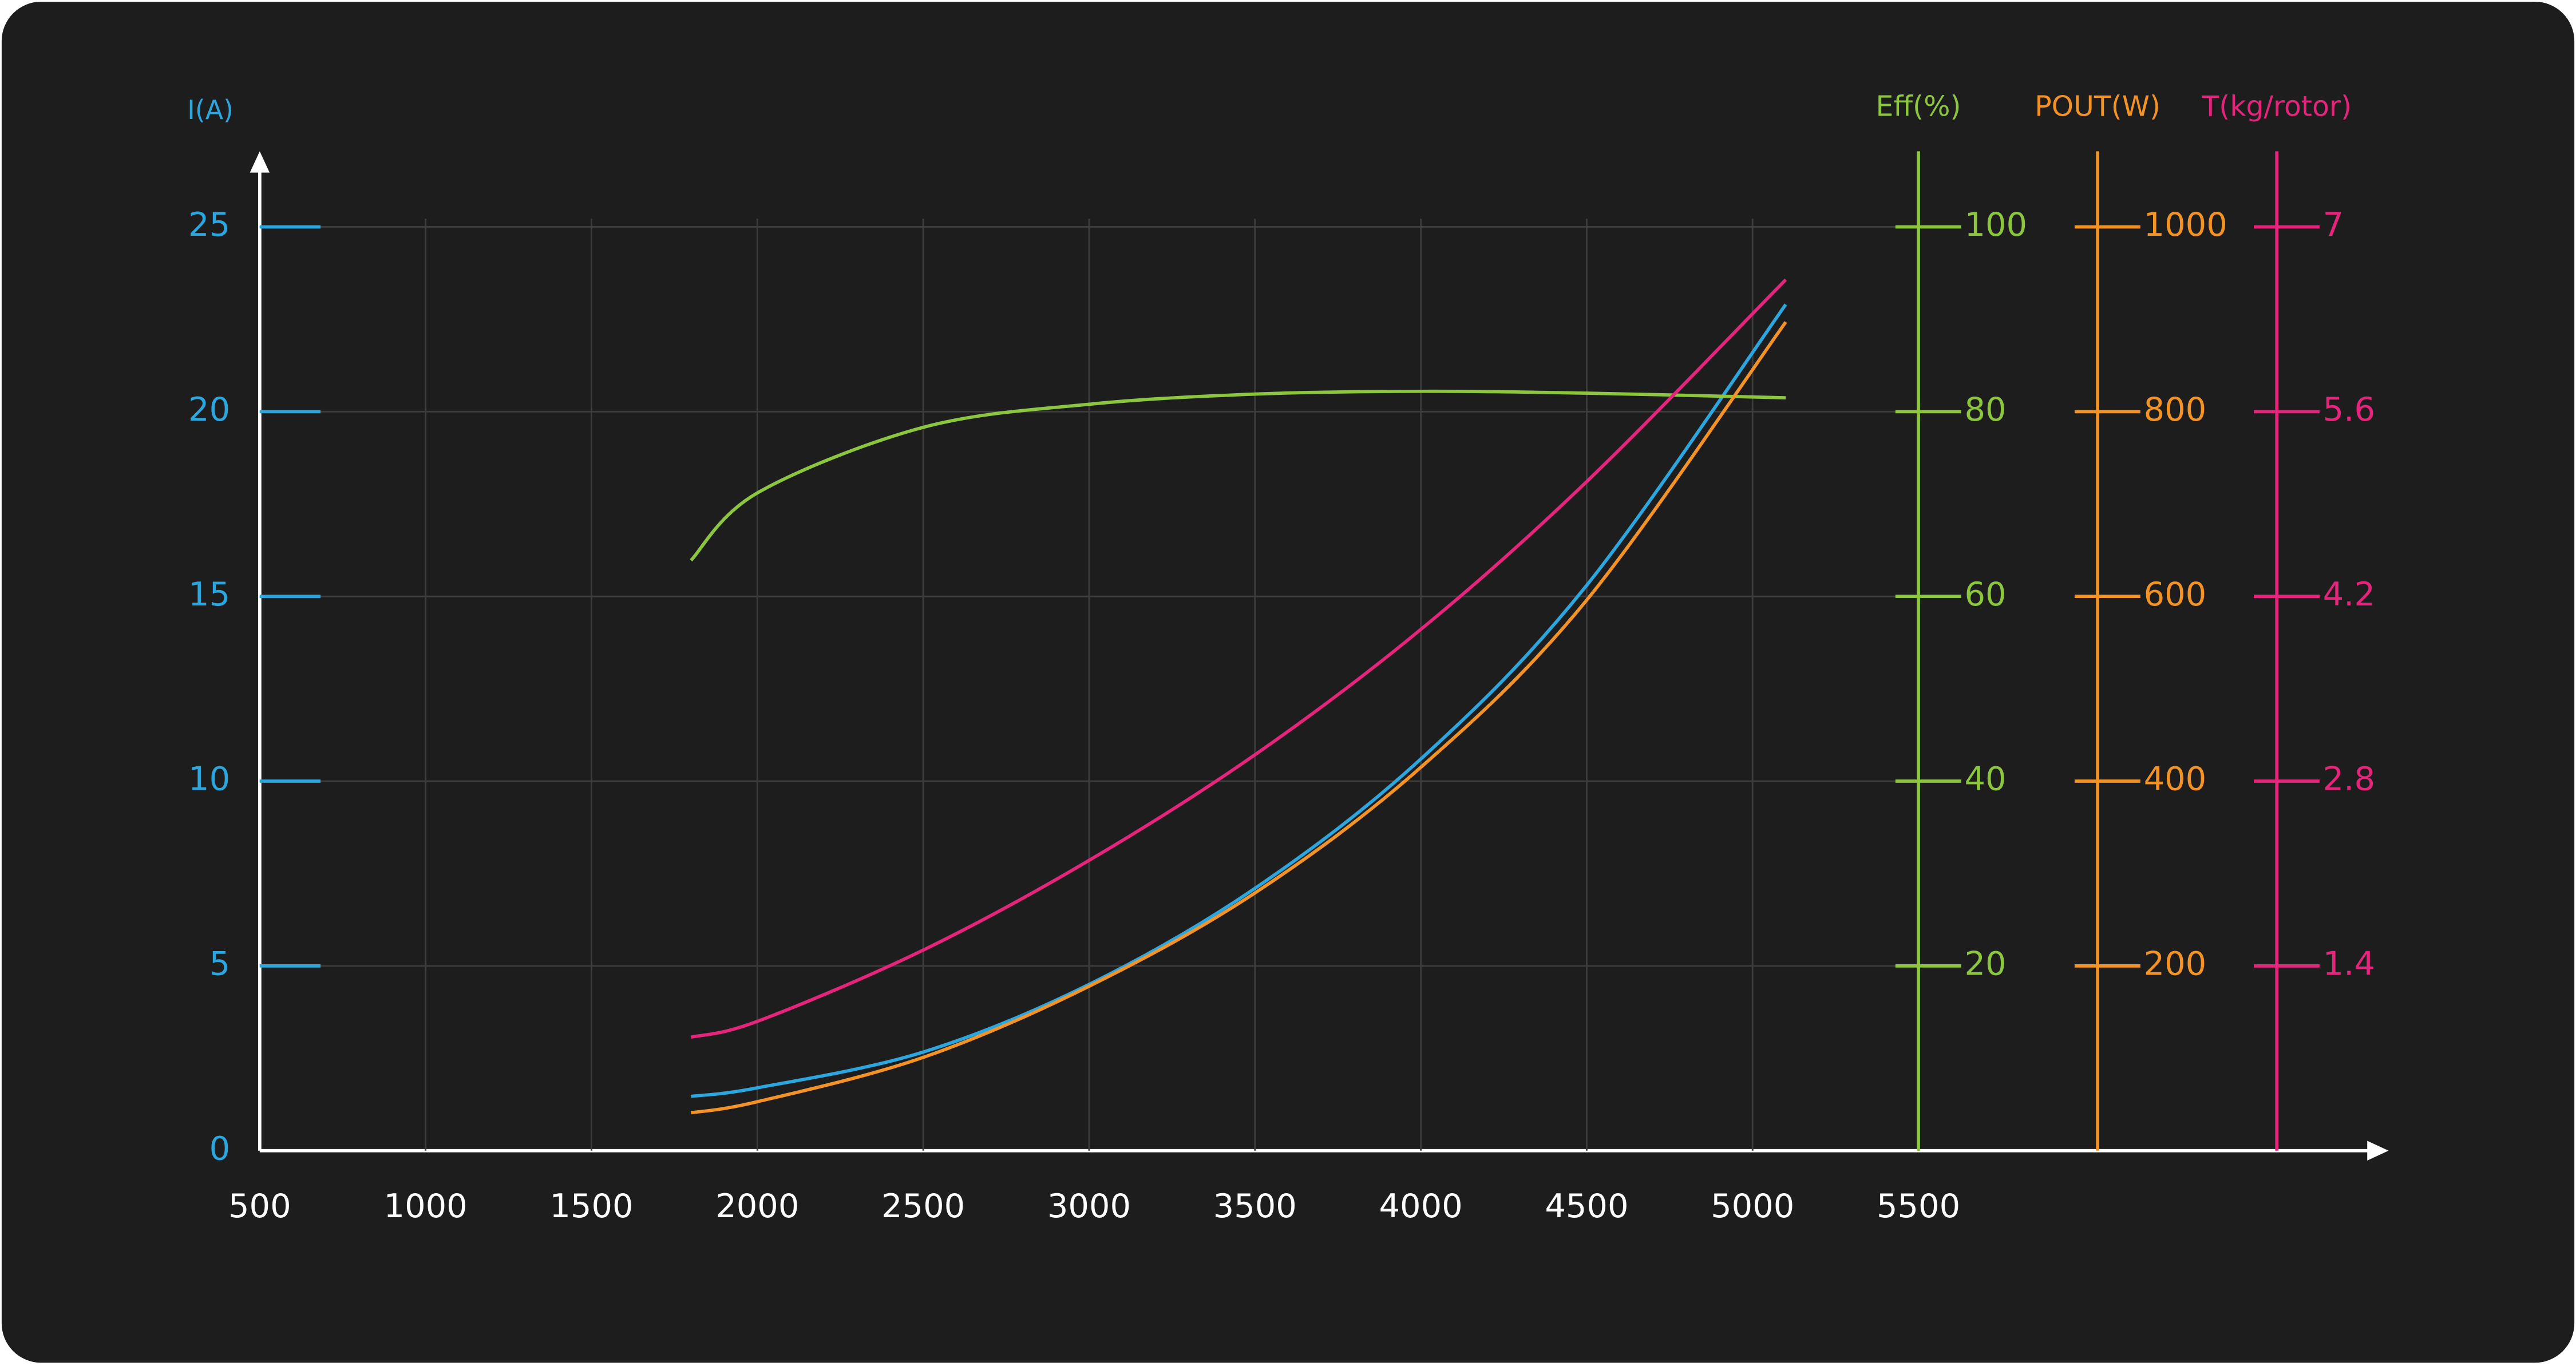  What do you see at coordinates (2333, 225) in the screenshot?
I see `tick-label: 7` at bounding box center [2333, 225].